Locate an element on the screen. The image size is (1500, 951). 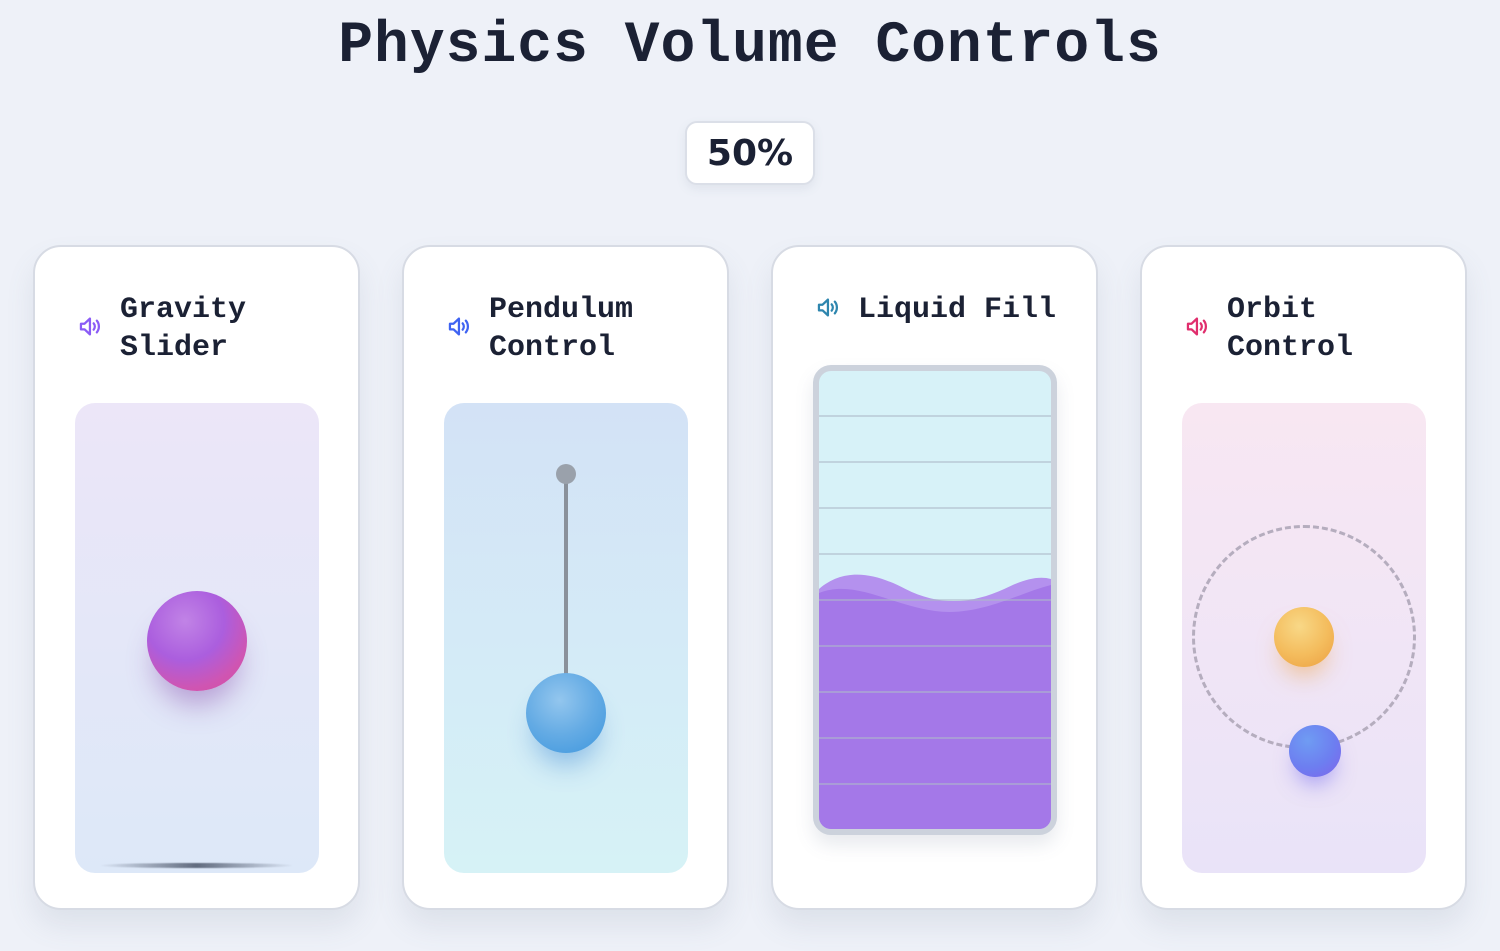
page-title: Physics Volume Controls is located at coordinates (750, 46).